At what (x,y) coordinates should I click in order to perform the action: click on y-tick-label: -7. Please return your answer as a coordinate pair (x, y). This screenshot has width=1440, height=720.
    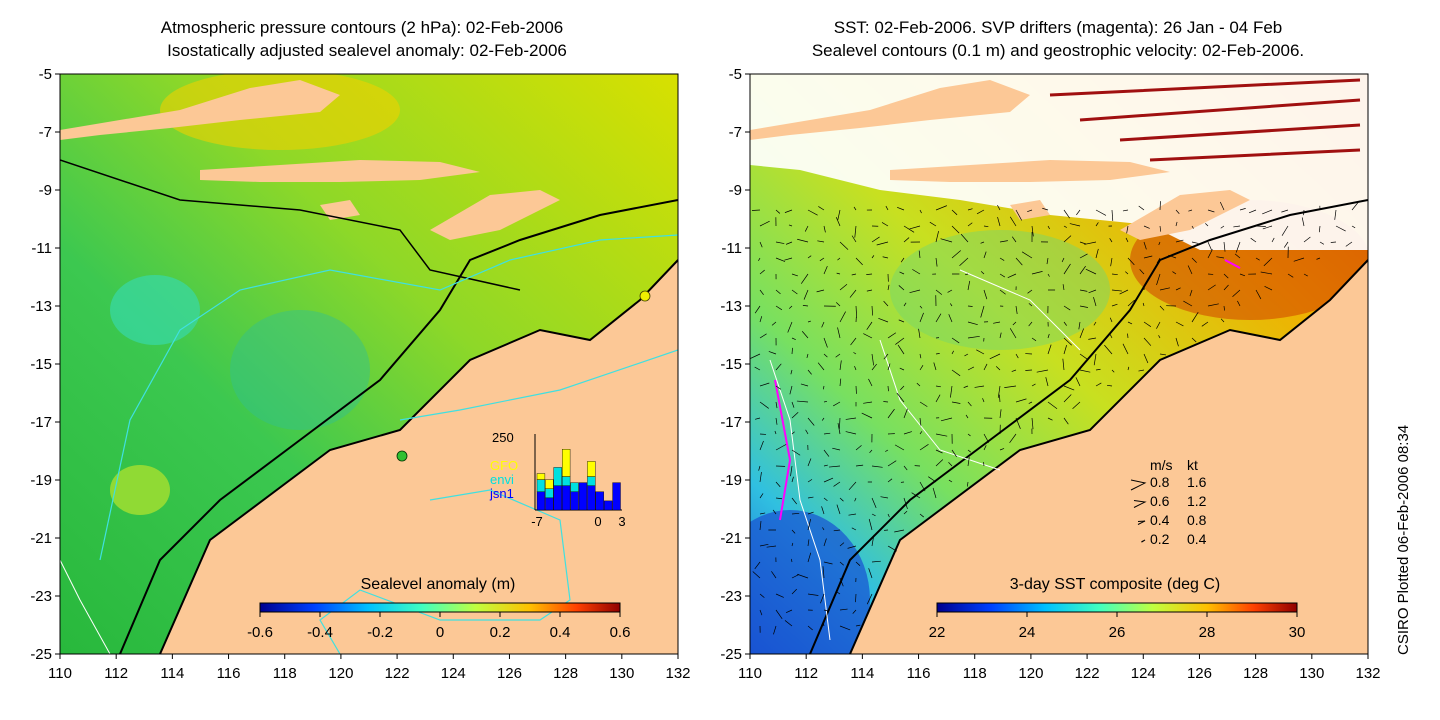
    Looking at the image, I should click on (45, 132).